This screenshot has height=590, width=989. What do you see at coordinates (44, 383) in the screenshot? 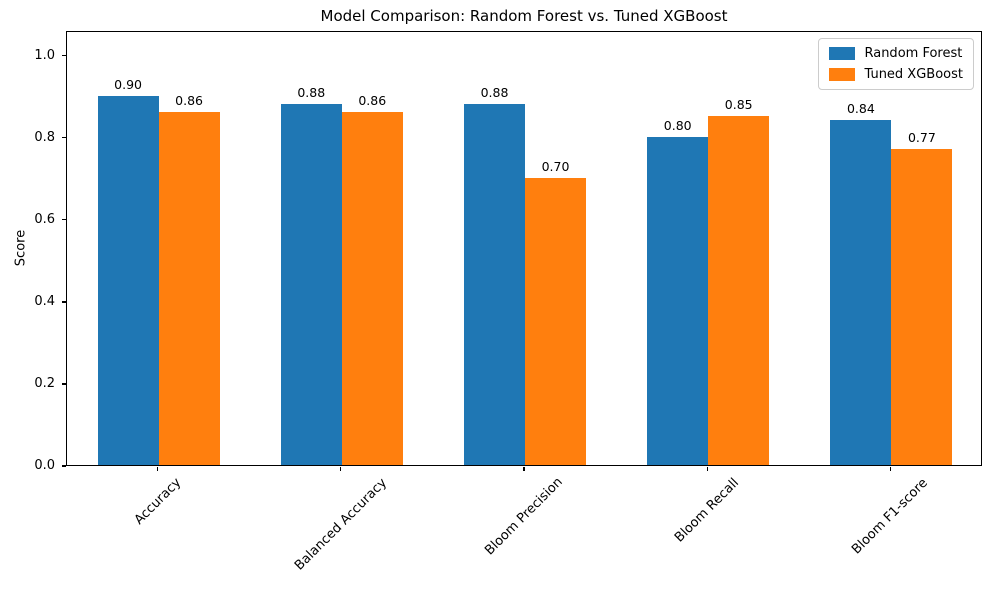
I see `y-tick-label: 0.2` at bounding box center [44, 383].